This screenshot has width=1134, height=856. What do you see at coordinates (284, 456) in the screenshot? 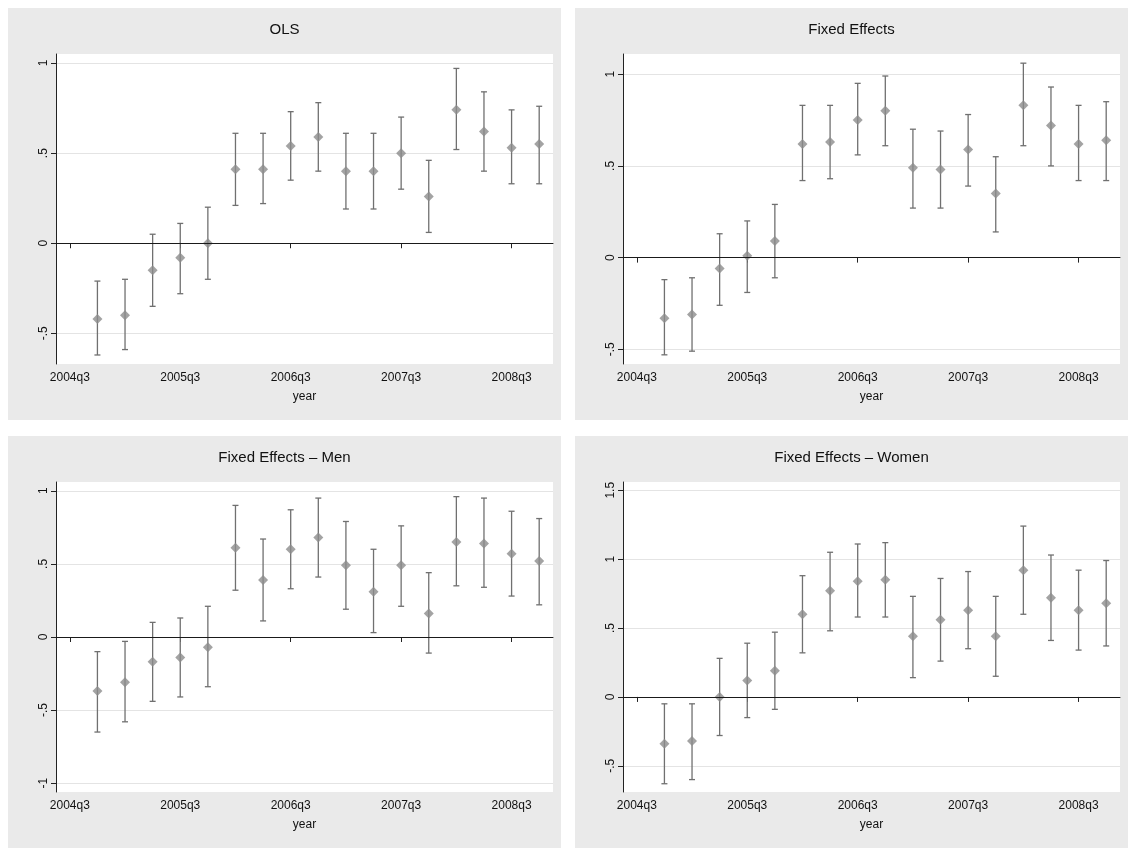
I see `chart-title: Fixed Effects – Men` at bounding box center [284, 456].